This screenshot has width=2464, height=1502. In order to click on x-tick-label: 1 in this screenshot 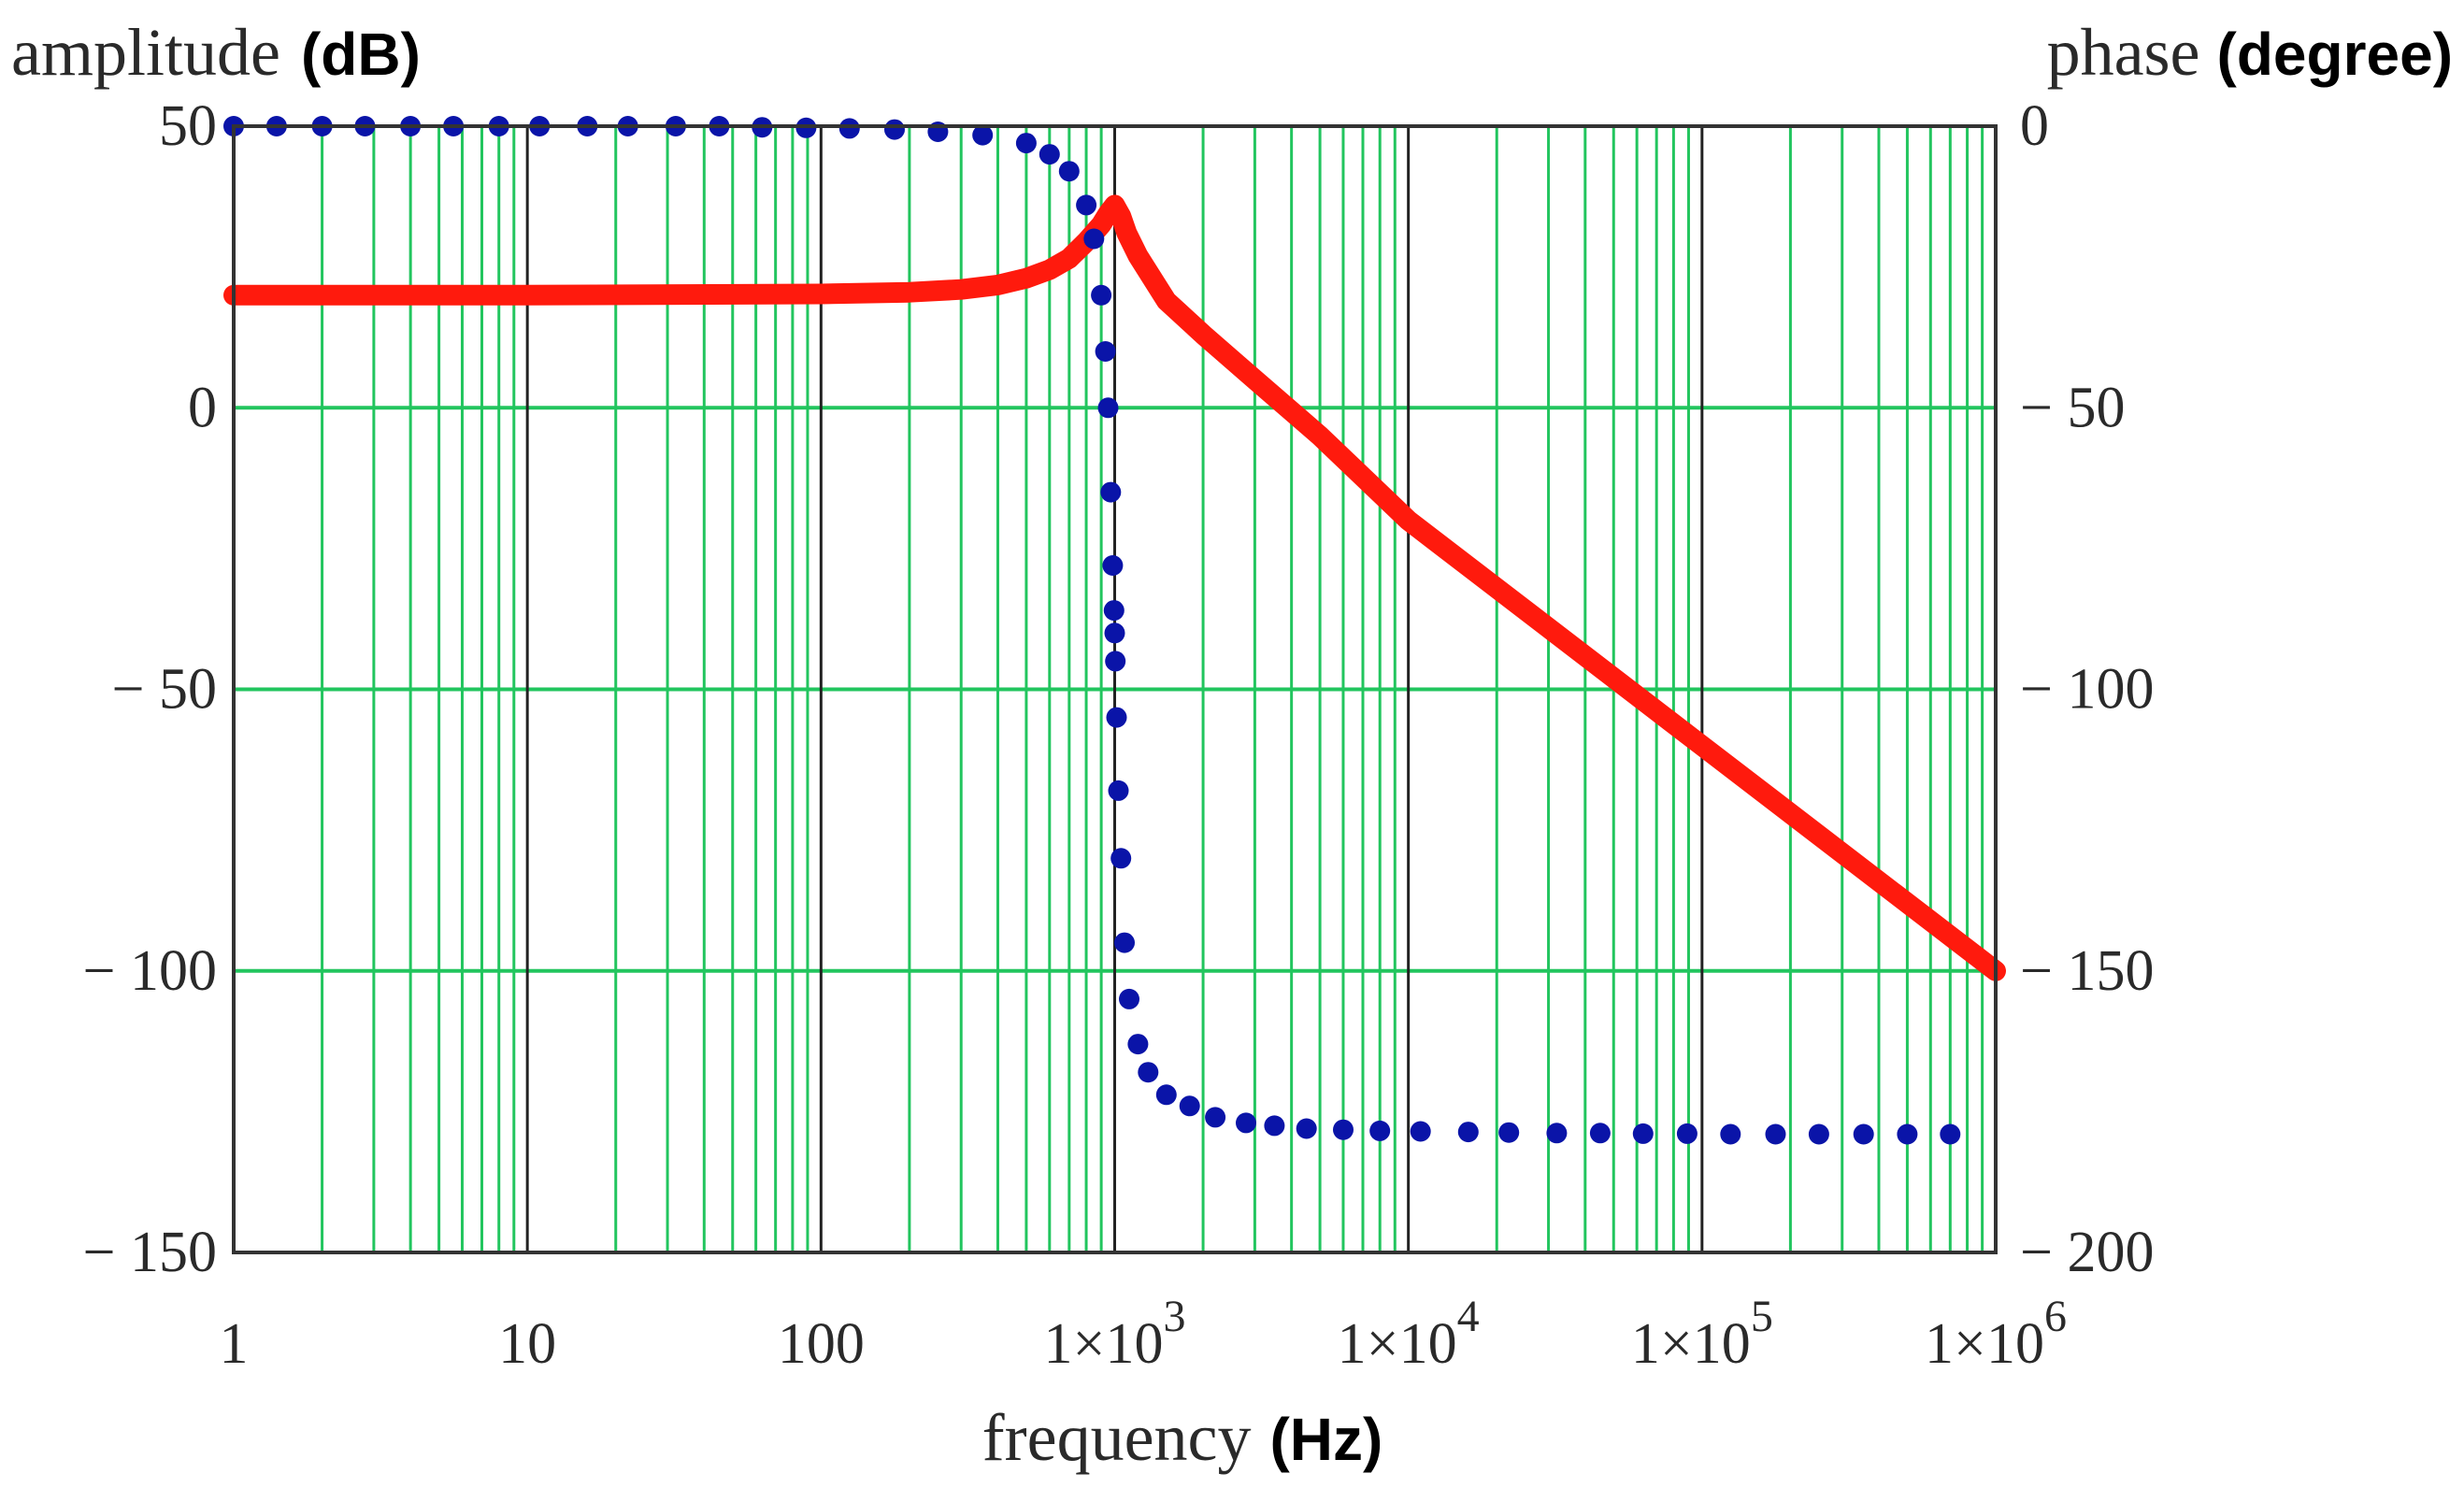, I will do `click(234, 1344)`.